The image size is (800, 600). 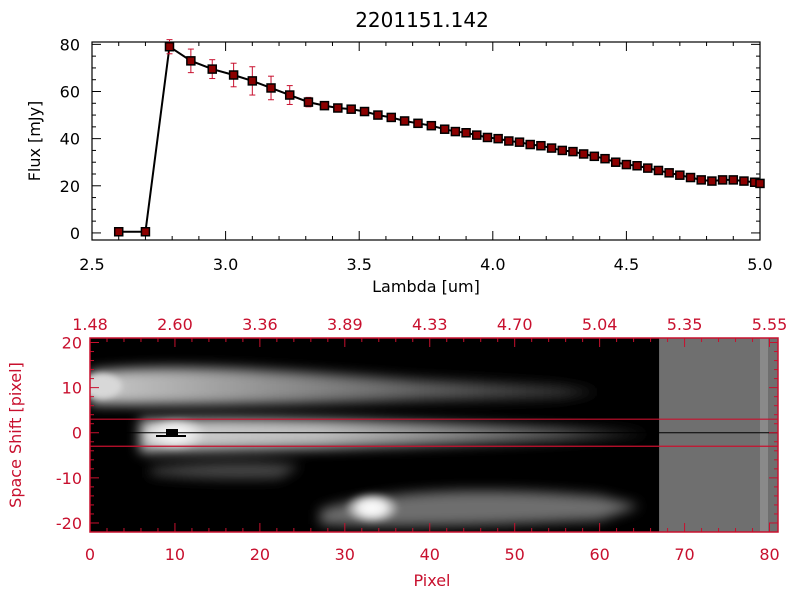 What do you see at coordinates (395, 435) in the screenshot?
I see `main-trace` at bounding box center [395, 435].